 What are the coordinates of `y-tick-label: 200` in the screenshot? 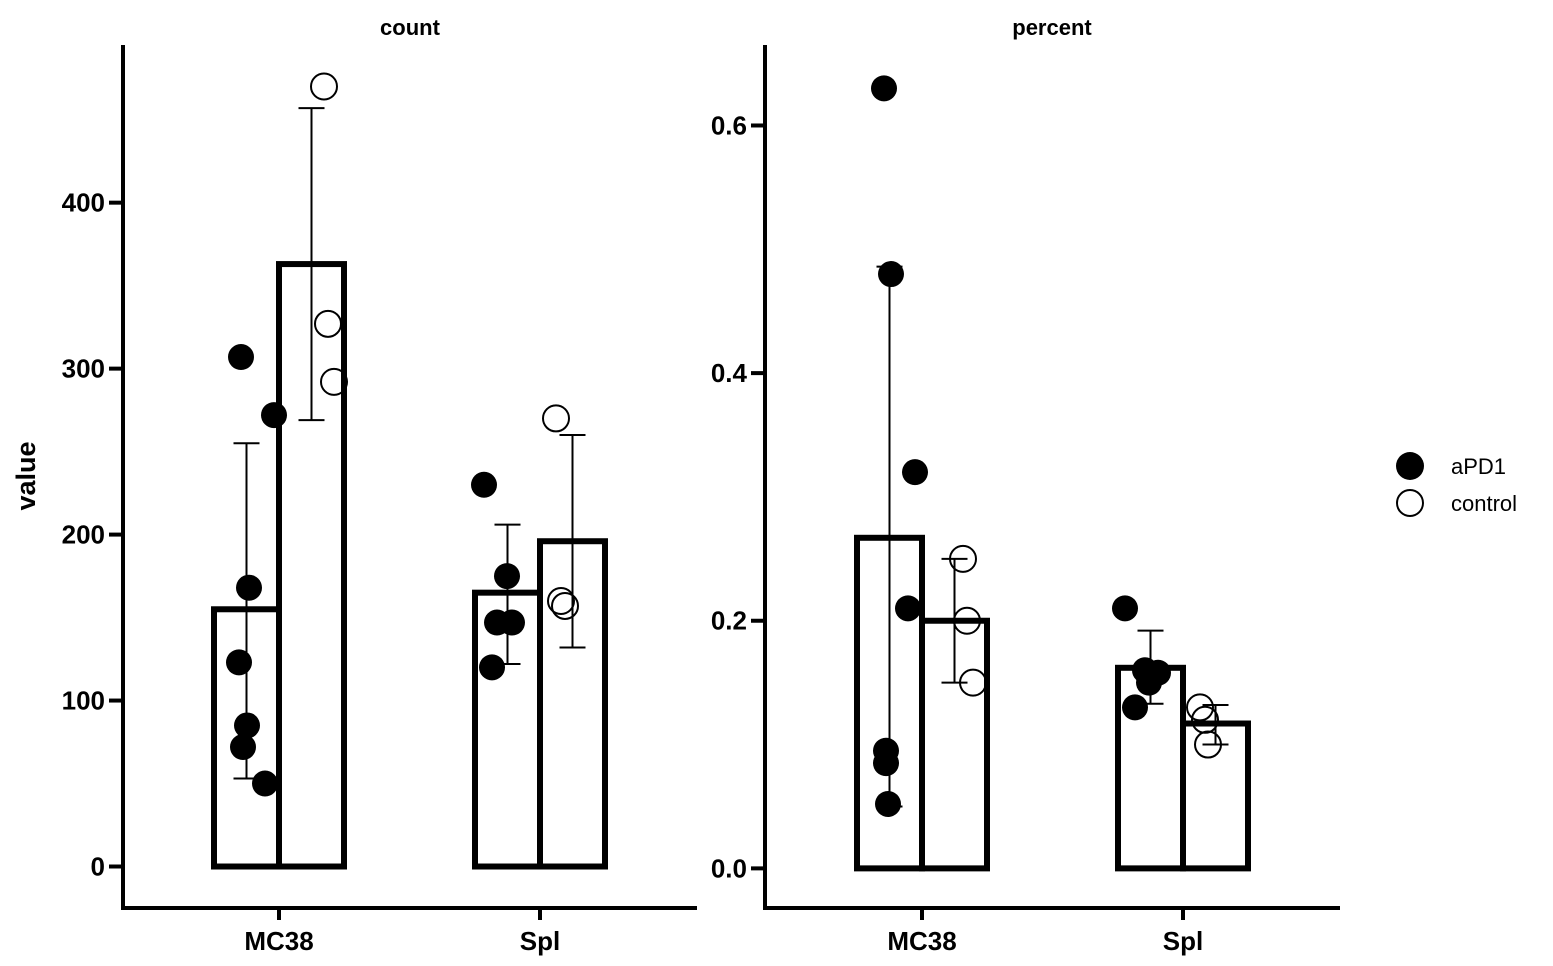 It's located at (83, 535).